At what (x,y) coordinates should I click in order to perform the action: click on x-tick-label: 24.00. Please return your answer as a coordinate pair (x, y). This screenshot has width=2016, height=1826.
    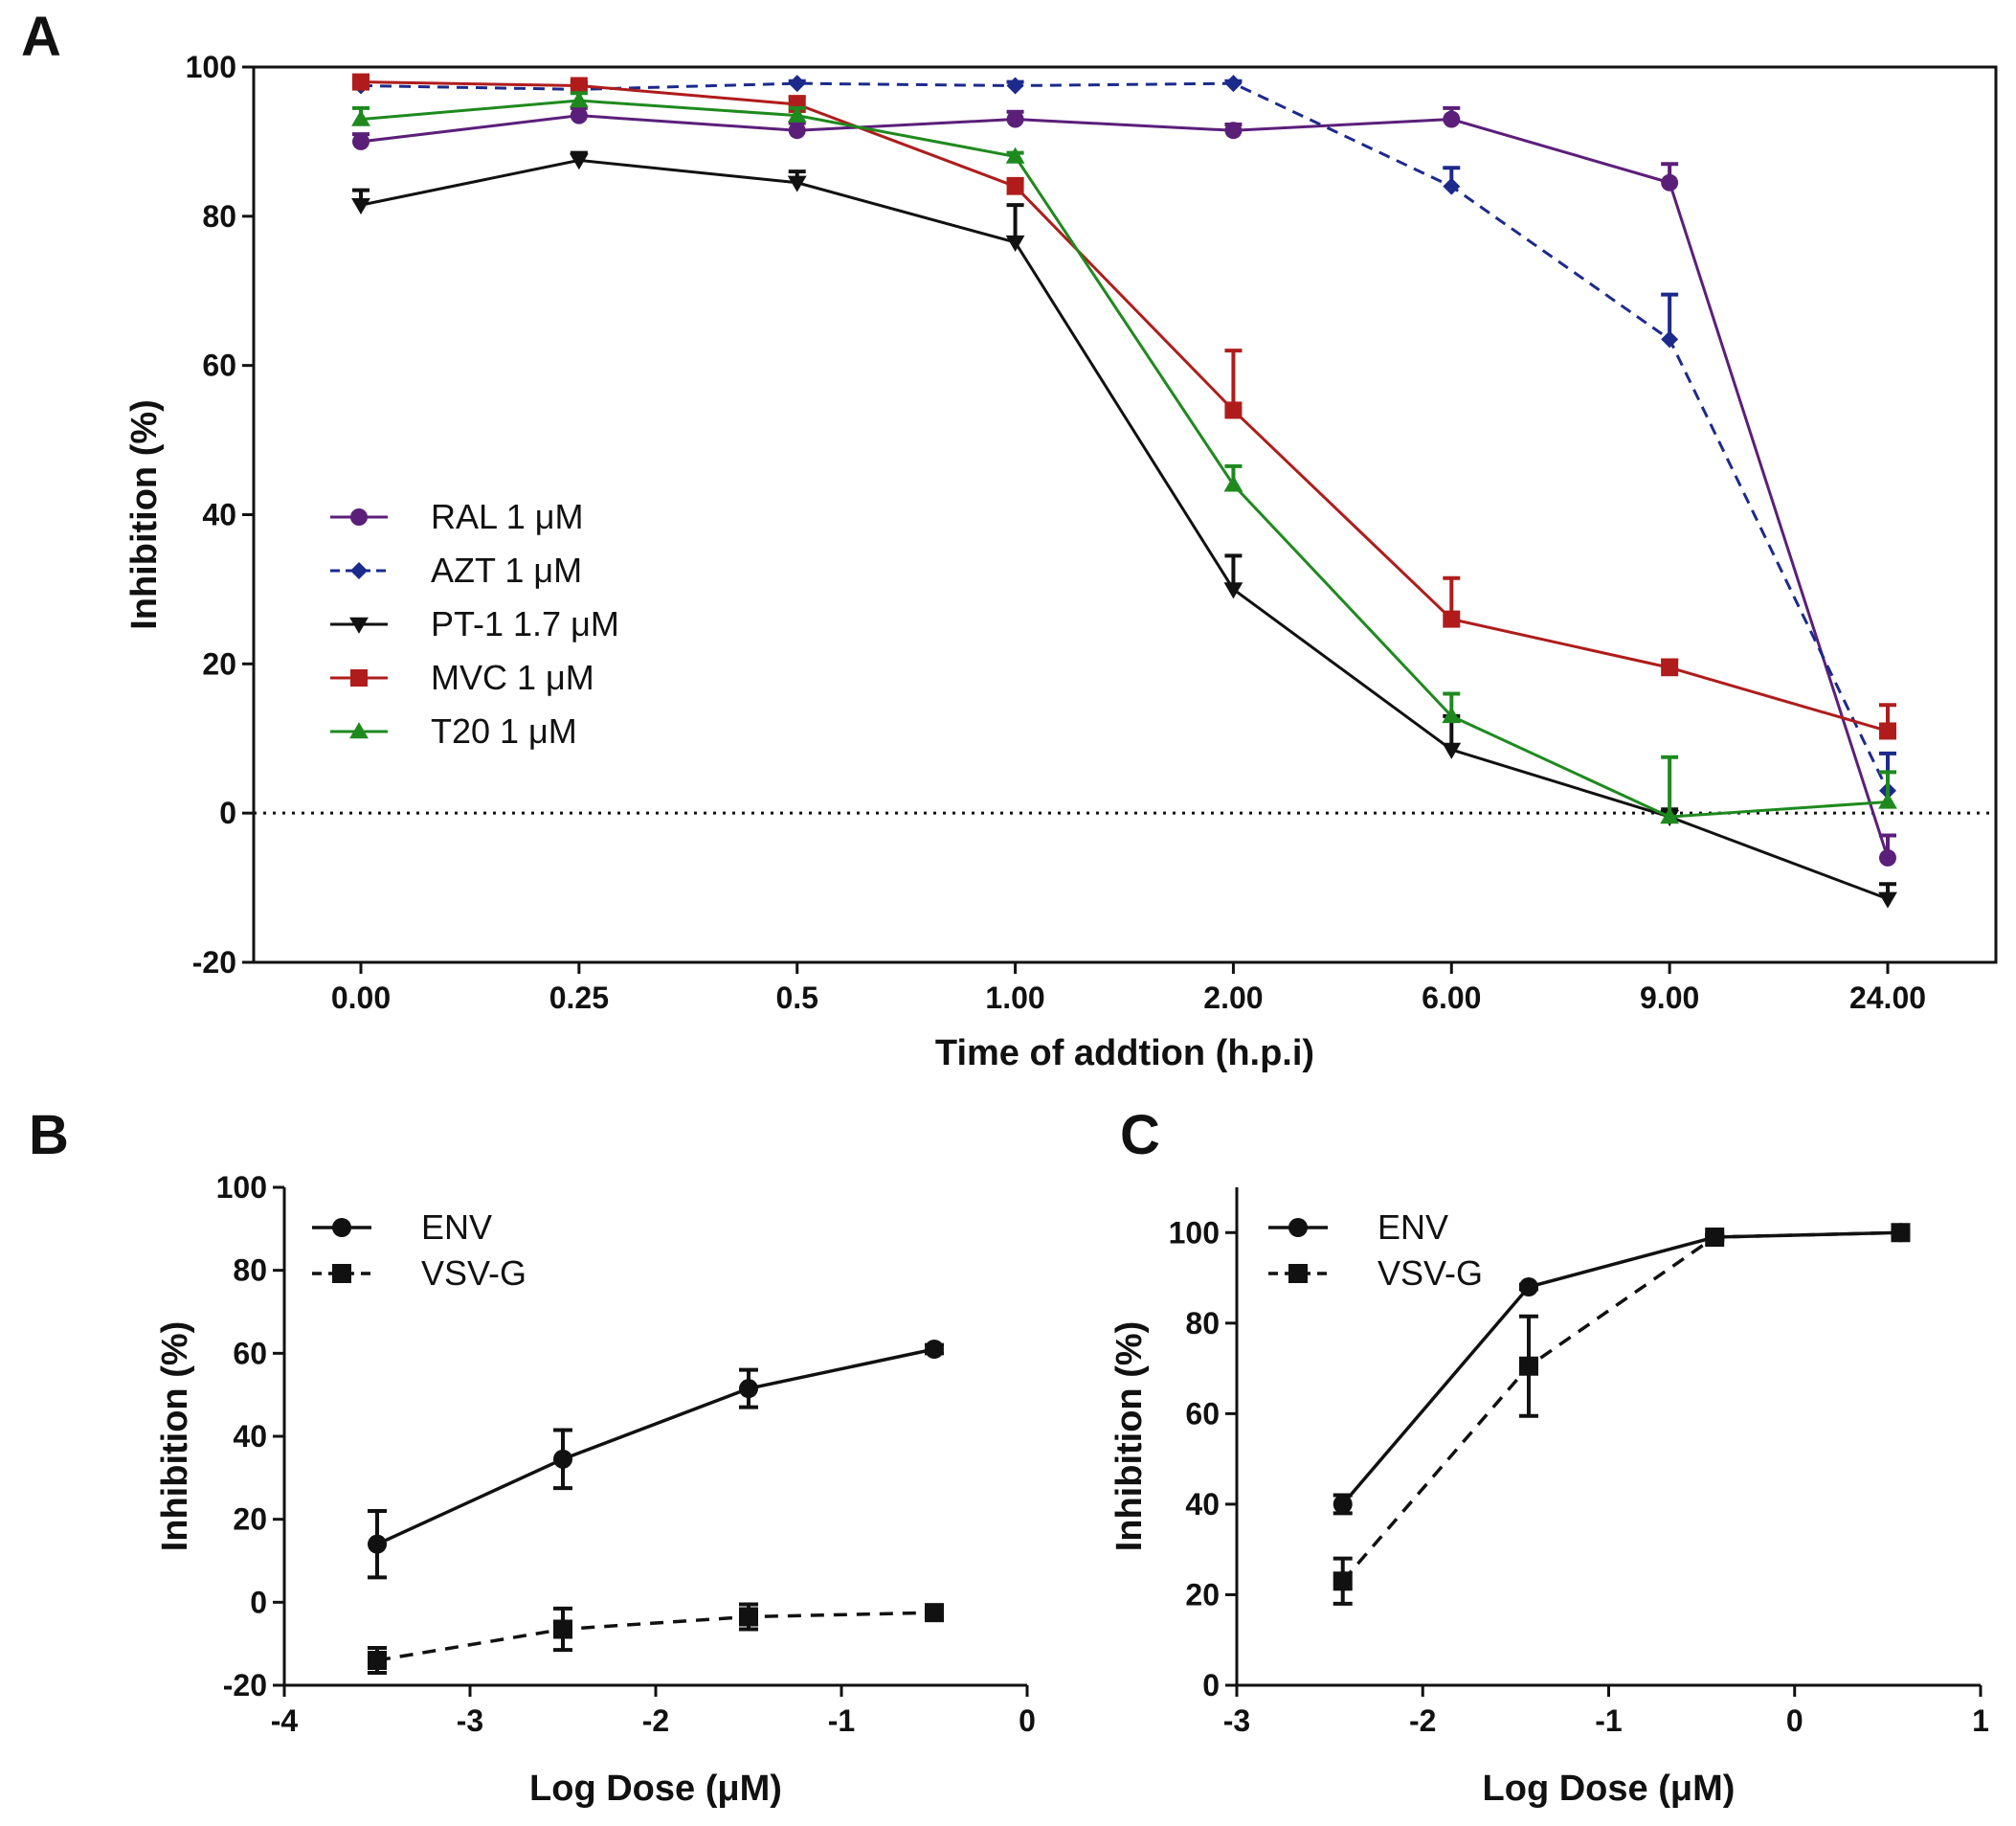
    Looking at the image, I should click on (1887, 998).